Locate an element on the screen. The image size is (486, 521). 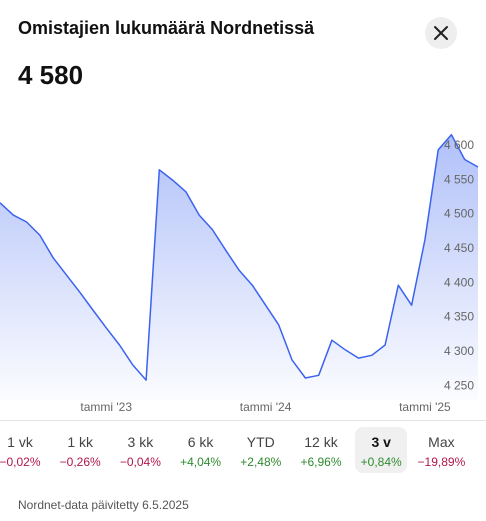
period-tab: Max −19,89% is located at coordinates (441, 450).